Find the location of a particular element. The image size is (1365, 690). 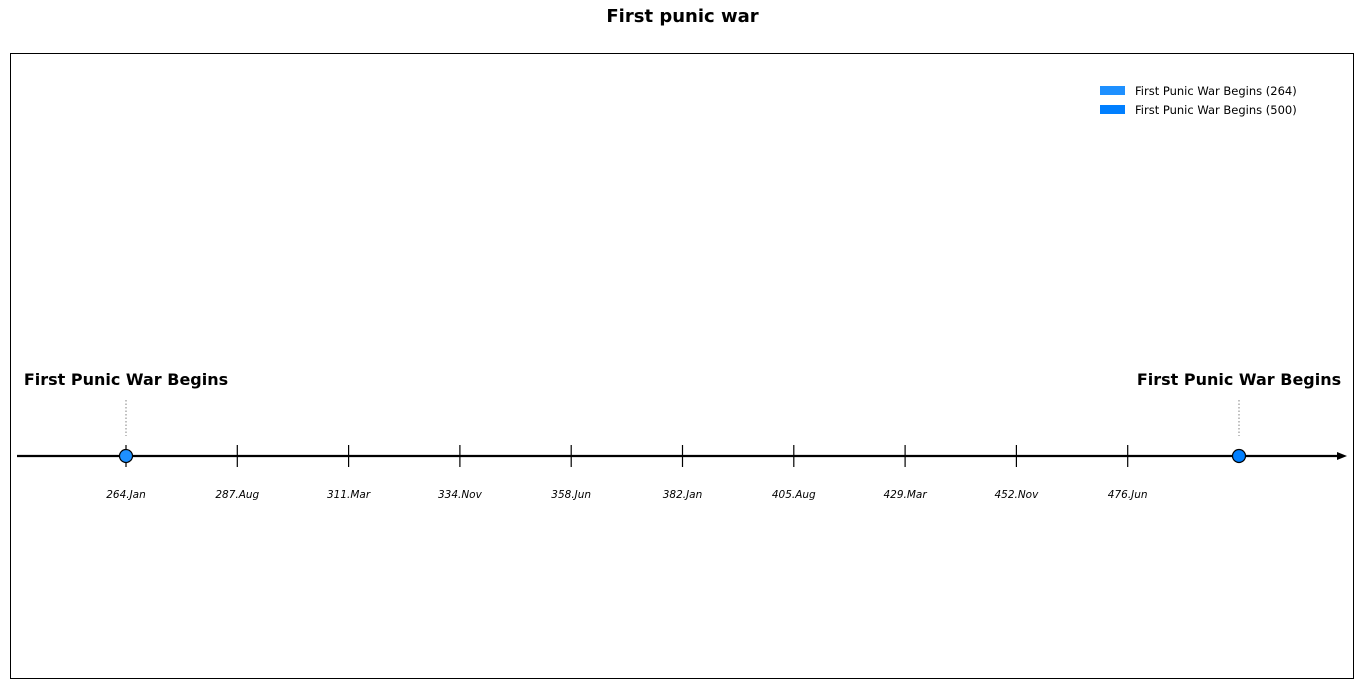

timeline-arrow-icon is located at coordinates (1342, 456).